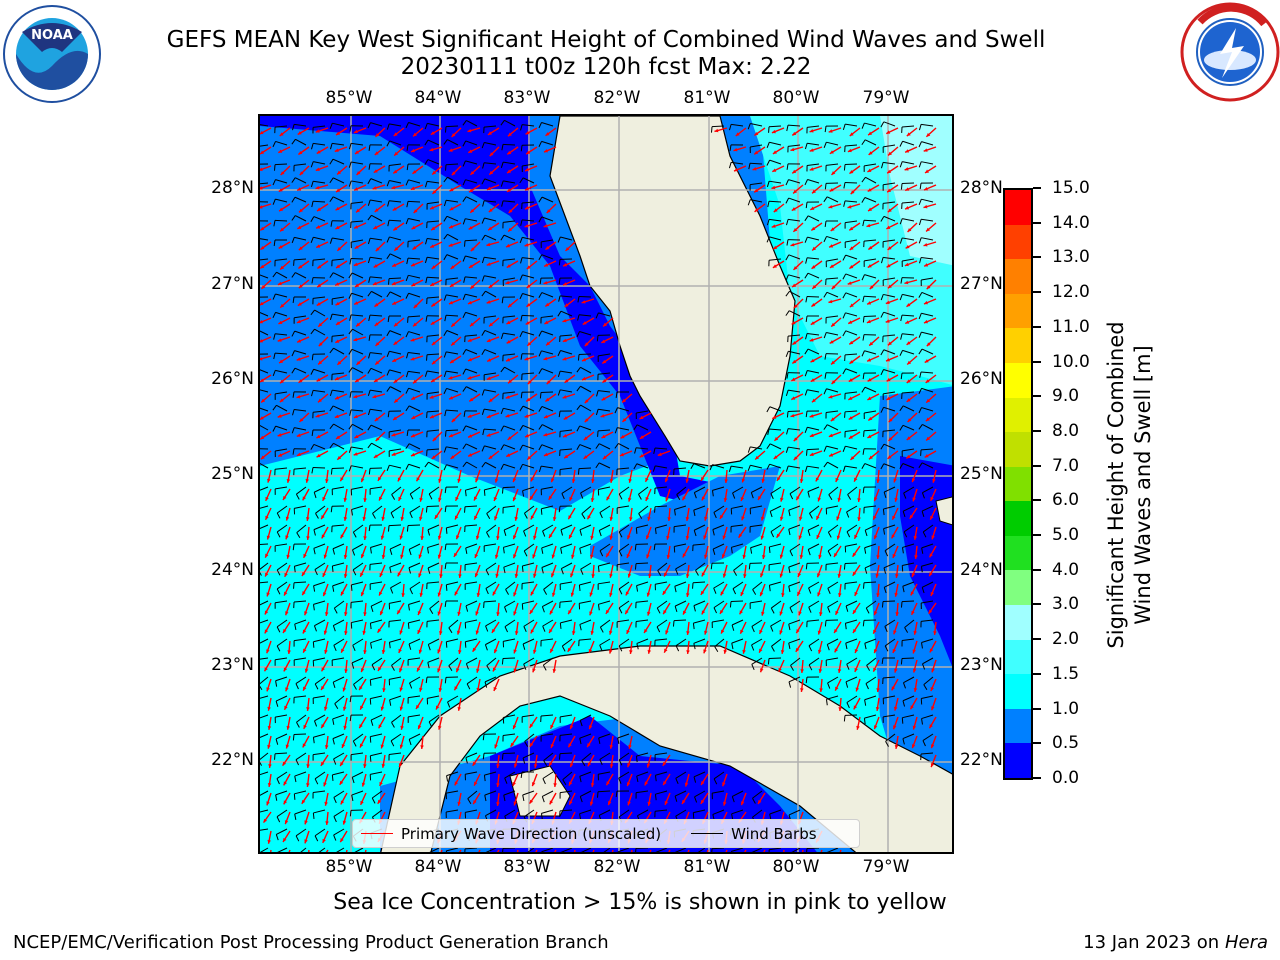  I want to click on lon-label-bottom: 84°W, so click(438, 867).